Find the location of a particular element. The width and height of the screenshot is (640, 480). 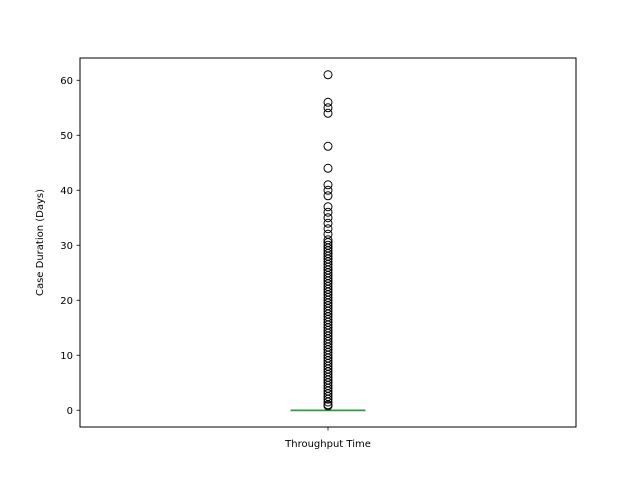

y-tick-label: 20 is located at coordinates (66, 301).